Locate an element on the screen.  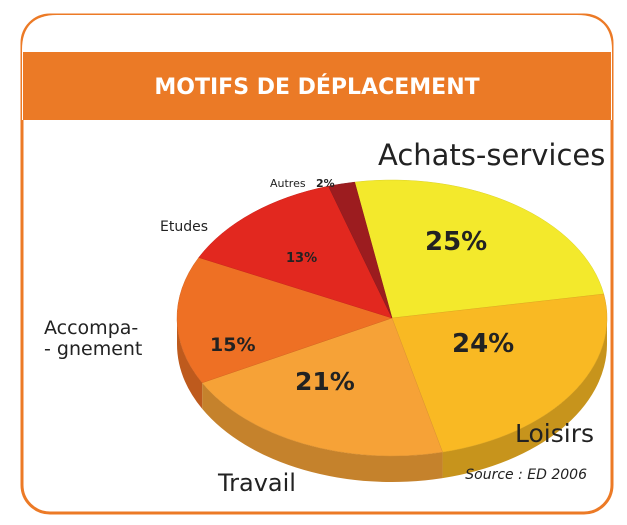
category-label: Travail is located at coordinates (257, 483).